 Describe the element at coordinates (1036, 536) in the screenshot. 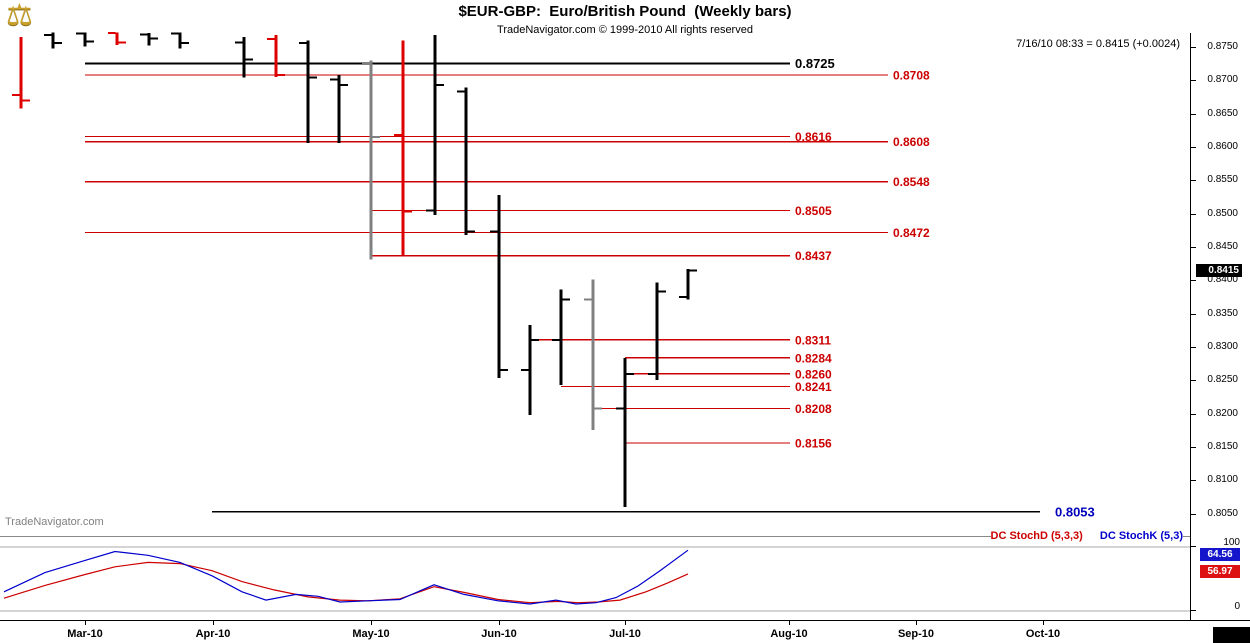

I see `stochd-legend-label: DC StochD (5,3,3)` at that location.